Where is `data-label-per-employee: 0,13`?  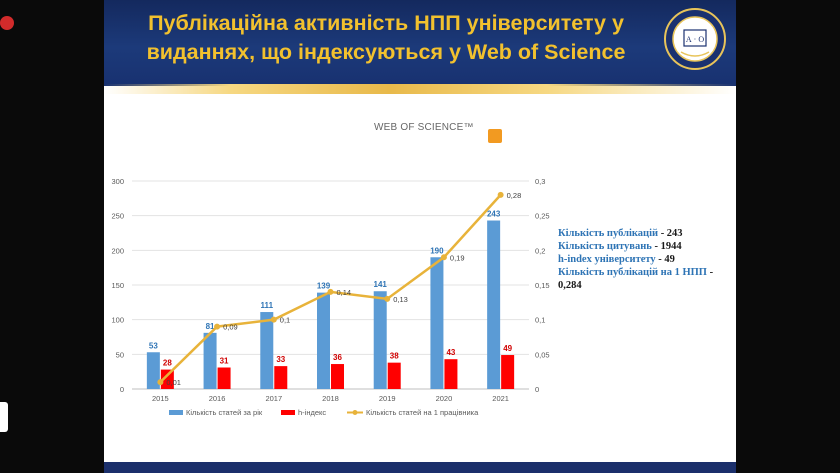 data-label-per-employee: 0,13 is located at coordinates (400, 299).